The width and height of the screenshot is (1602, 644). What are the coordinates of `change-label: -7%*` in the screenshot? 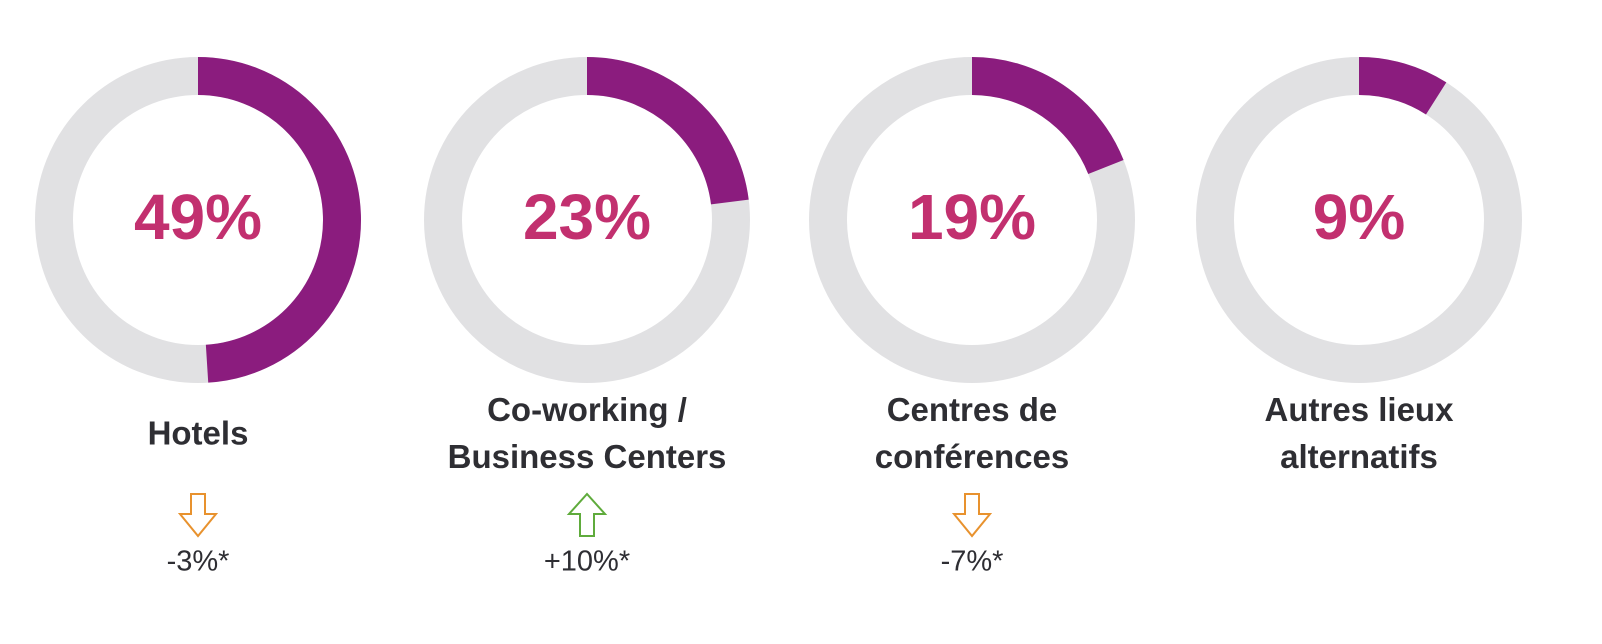 It's located at (972, 562).